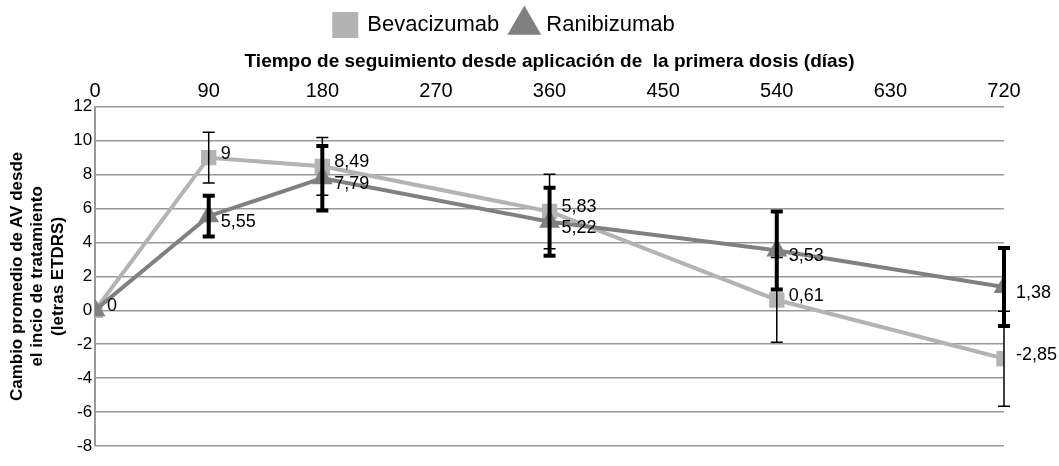  Describe the element at coordinates (777, 90) in the screenshot. I see `x-tick-label: 540` at that location.